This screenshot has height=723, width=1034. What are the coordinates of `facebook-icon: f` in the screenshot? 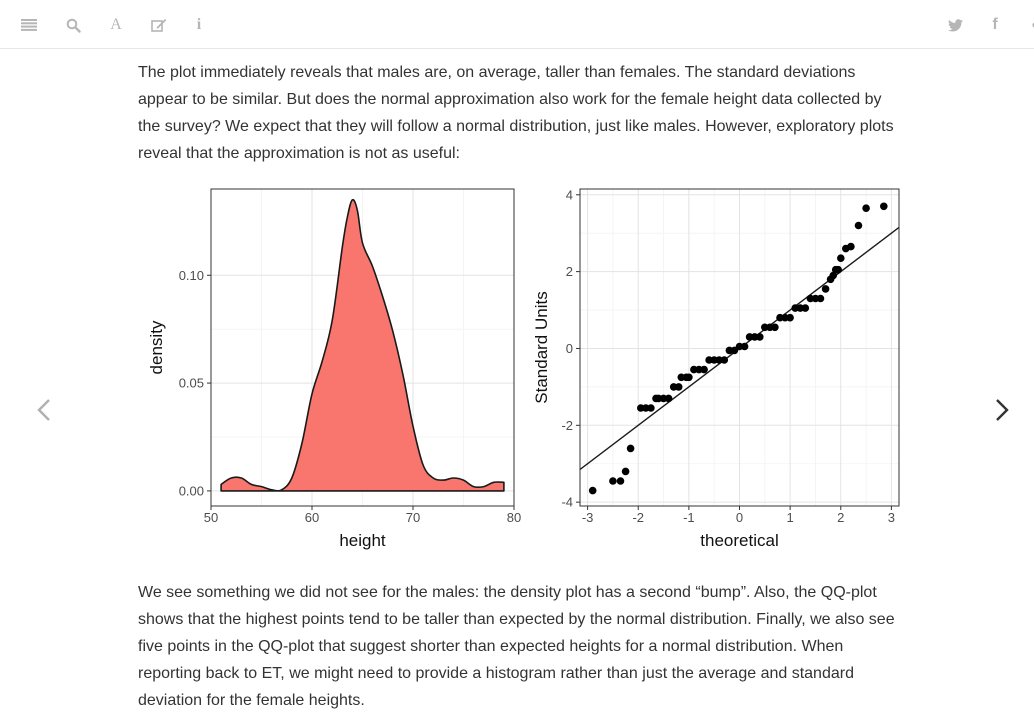 It's located at (995, 25).